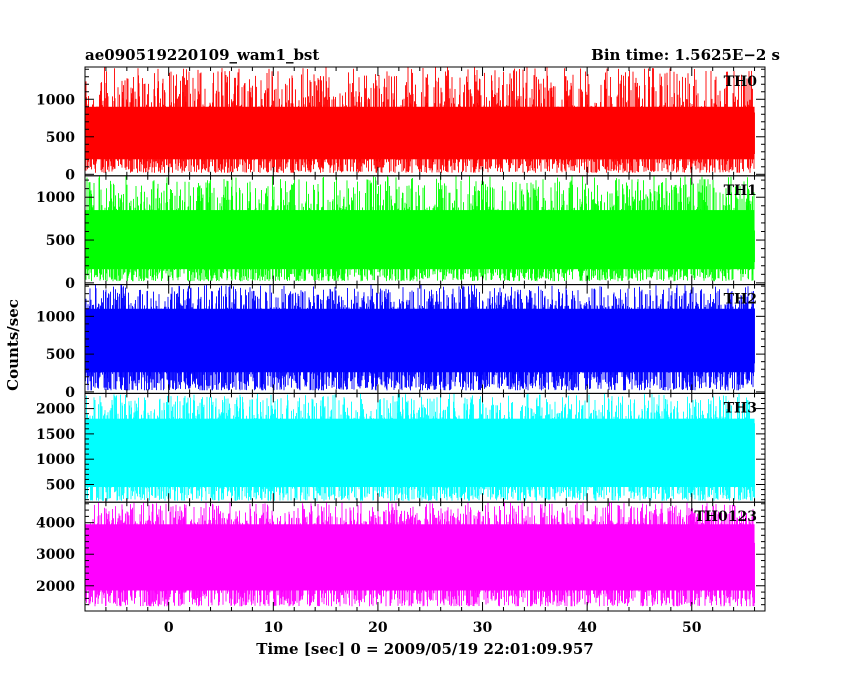  Describe the element at coordinates (420, 340) in the screenshot. I see `series-core-th2` at that location.